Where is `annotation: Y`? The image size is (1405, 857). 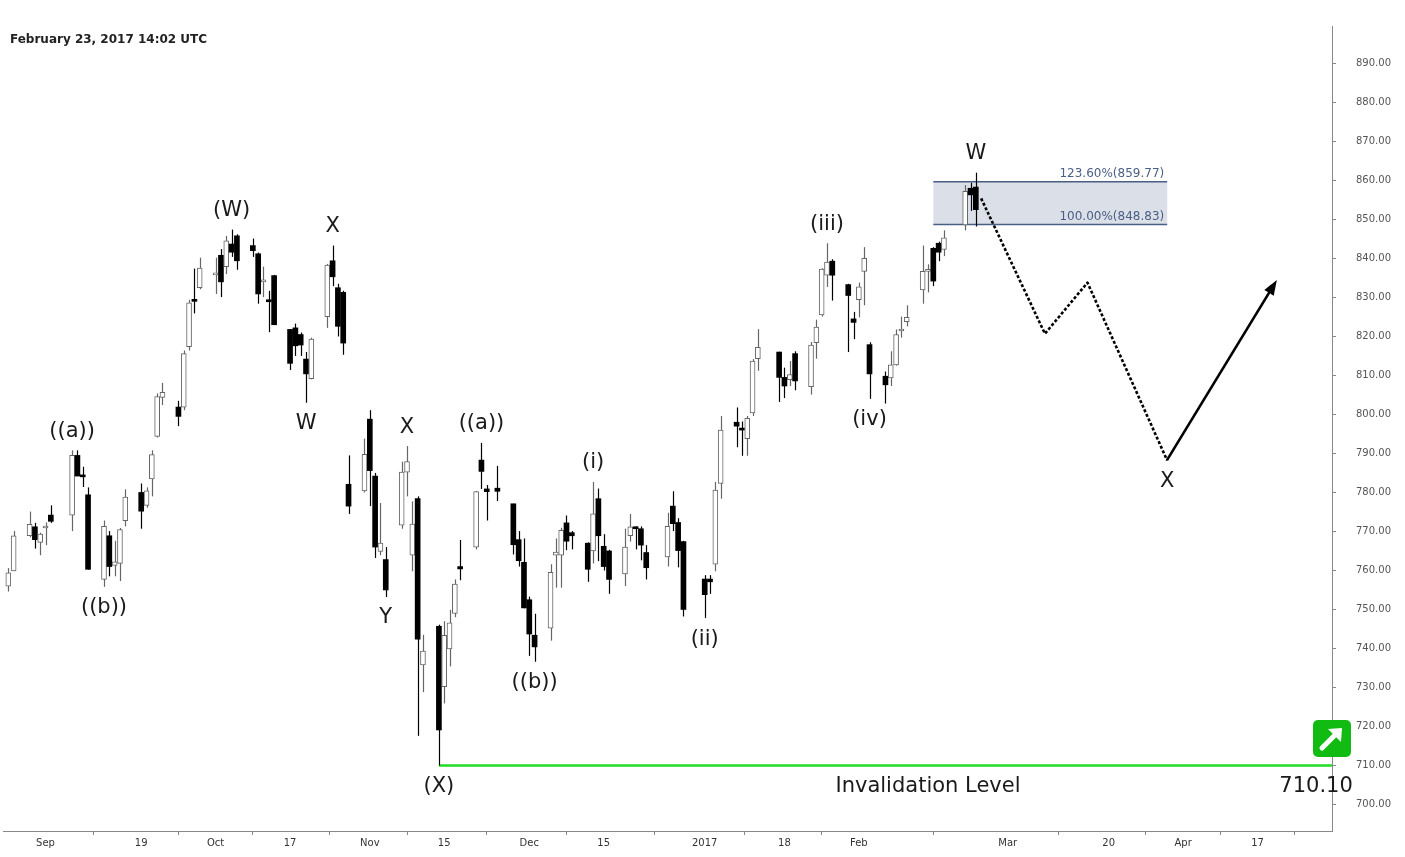
annotation: Y is located at coordinates (385, 616).